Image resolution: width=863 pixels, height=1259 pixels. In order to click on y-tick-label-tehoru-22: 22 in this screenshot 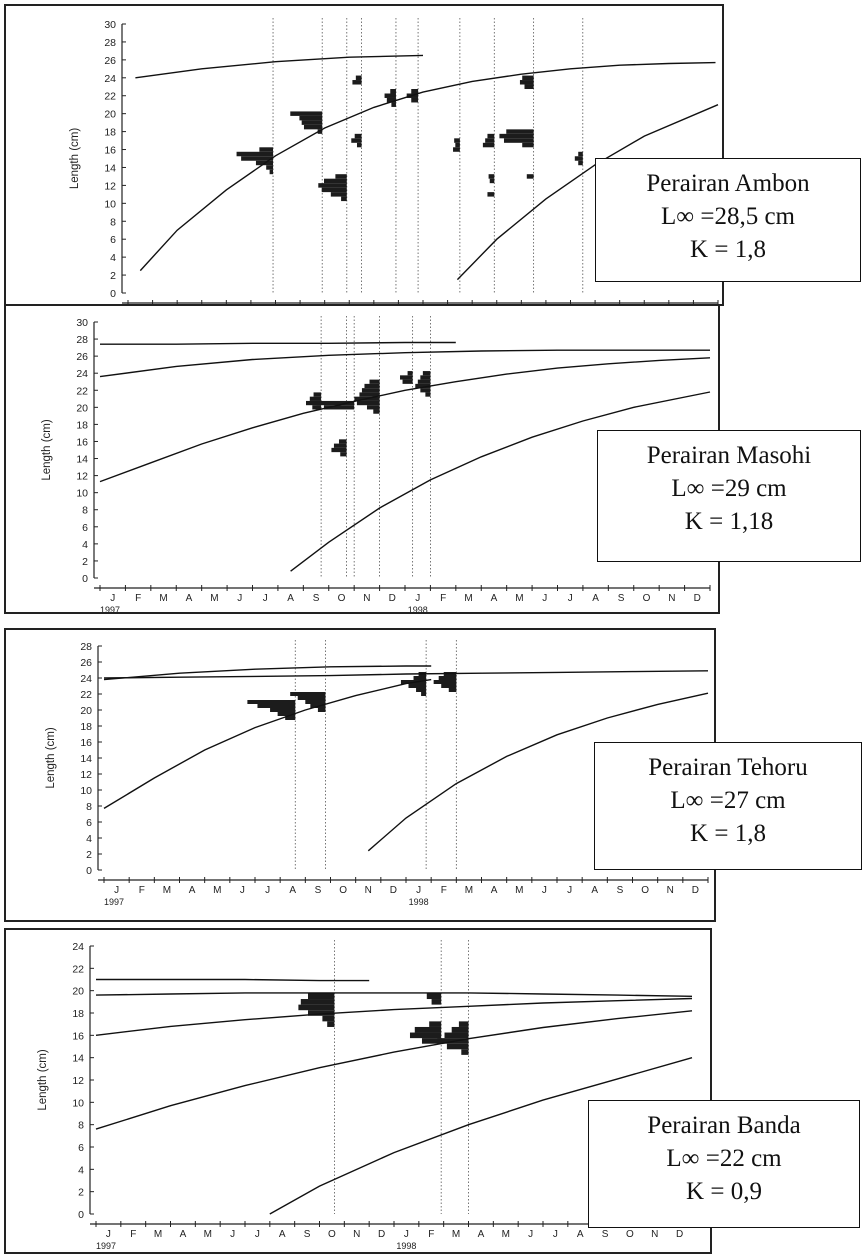, I will do `click(86, 695)`.